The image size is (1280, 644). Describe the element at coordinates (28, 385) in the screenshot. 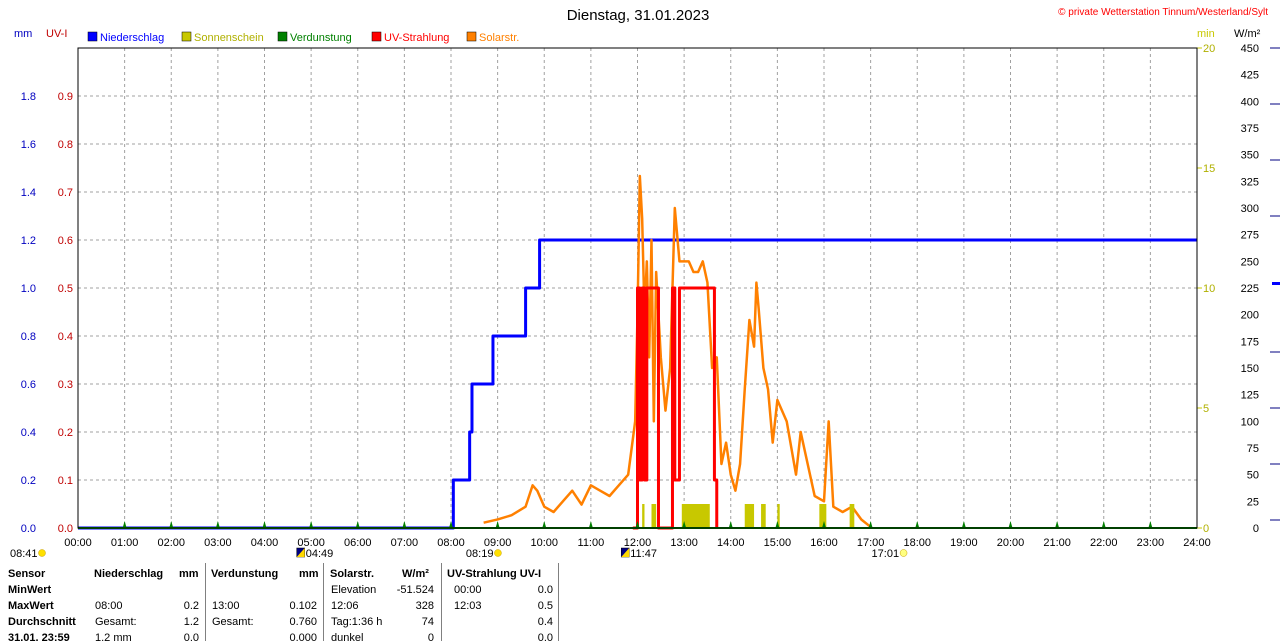

I see `mm-tick-label: 0.6` at that location.